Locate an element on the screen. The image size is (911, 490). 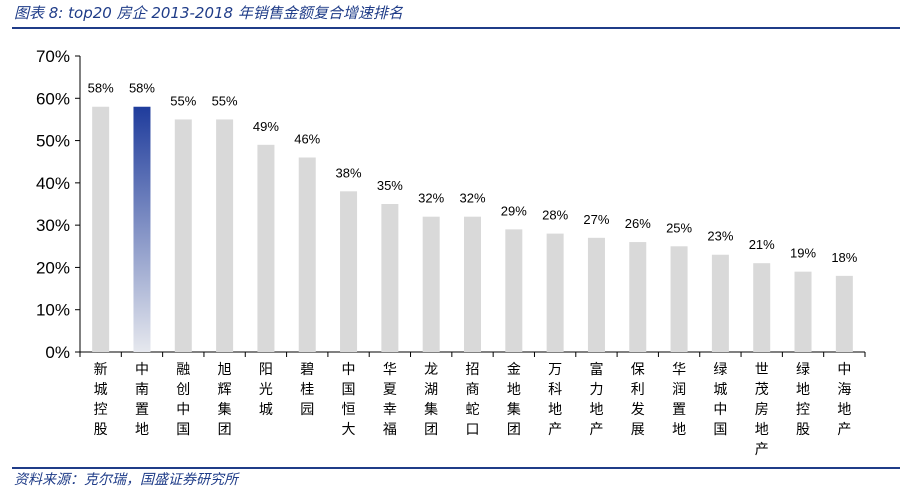
data-label: 29% is located at coordinates (514, 210).